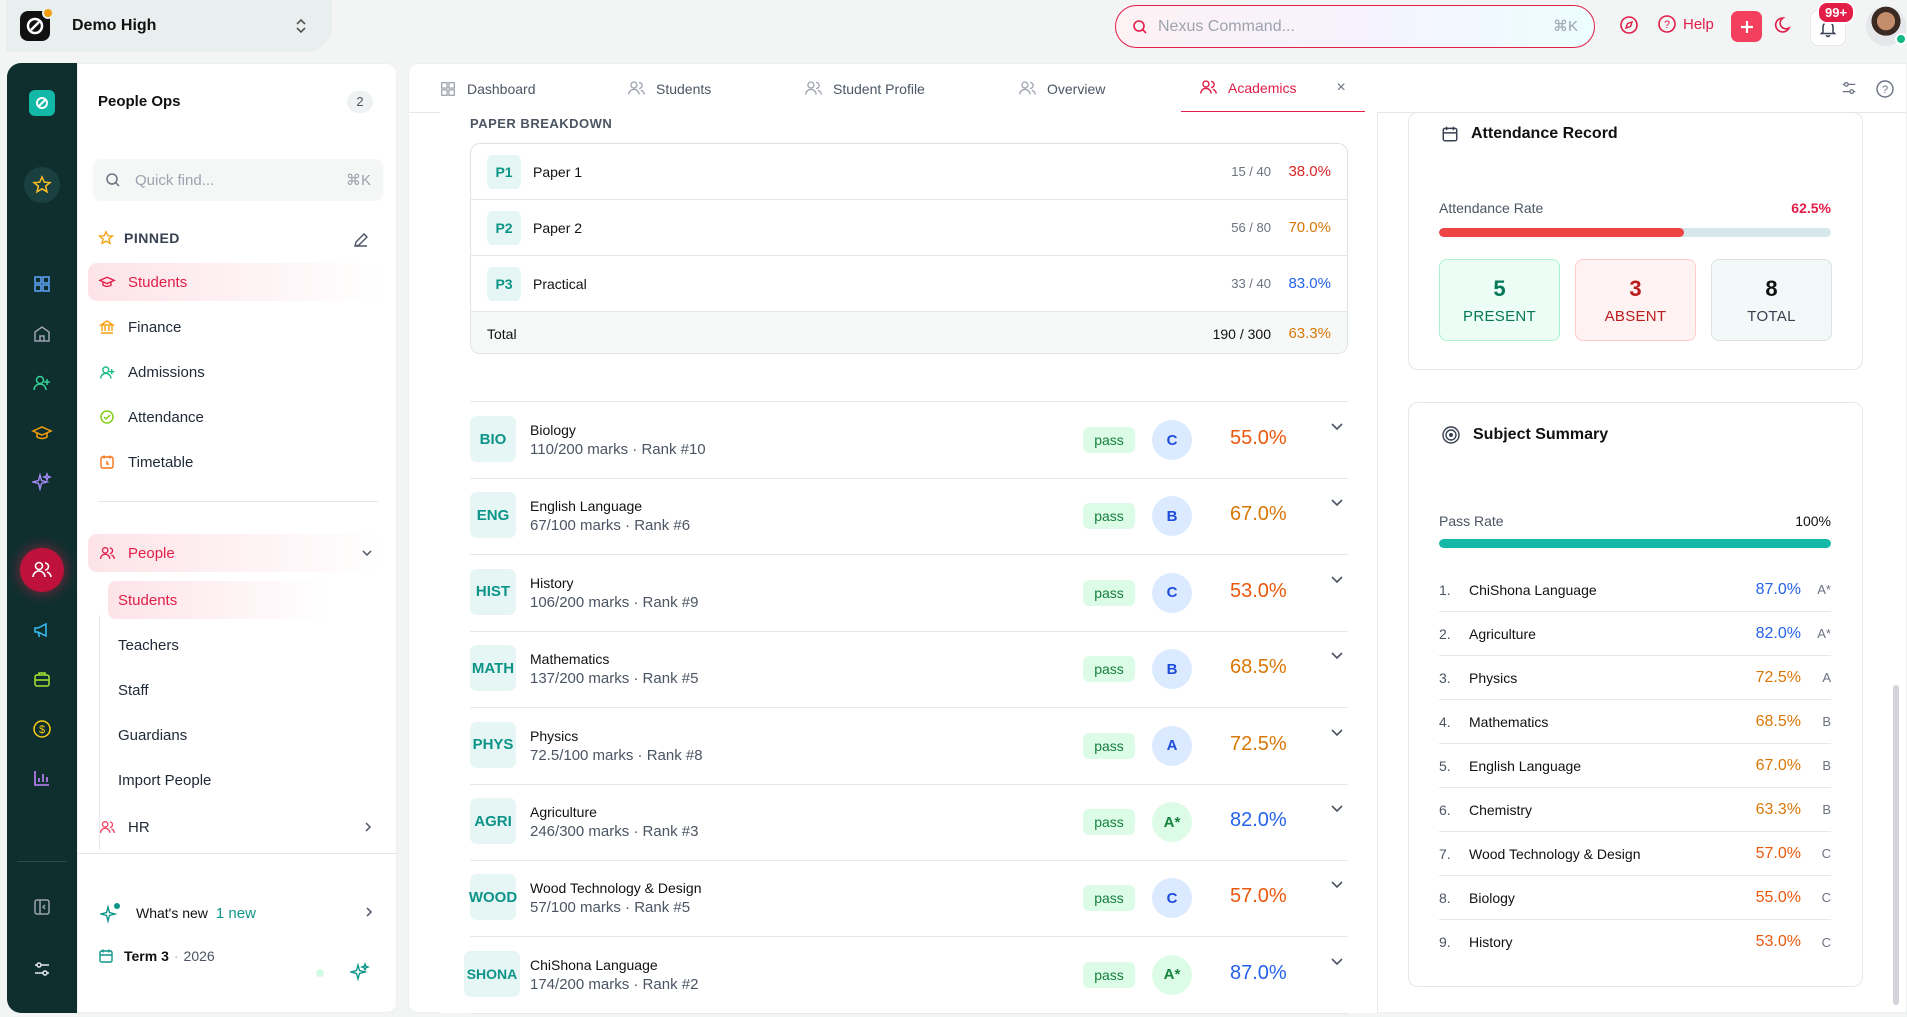 This screenshot has height=1017, width=1907. Describe the element at coordinates (218, 600) in the screenshot. I see `sidebar-subitem-students: Students` at that location.